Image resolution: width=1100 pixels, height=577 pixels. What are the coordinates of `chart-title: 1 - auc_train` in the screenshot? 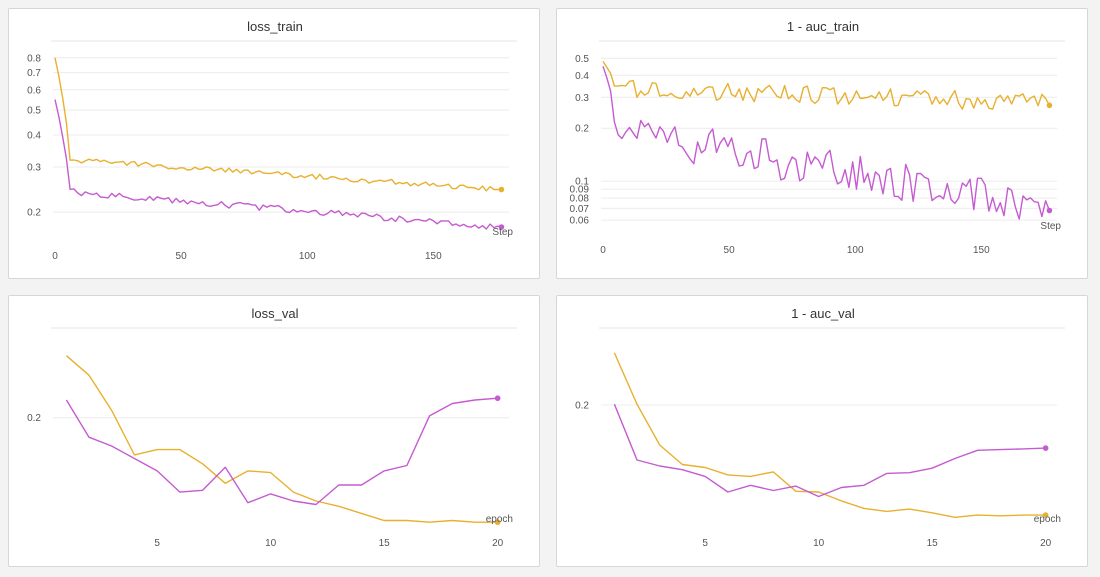 It's located at (823, 26).